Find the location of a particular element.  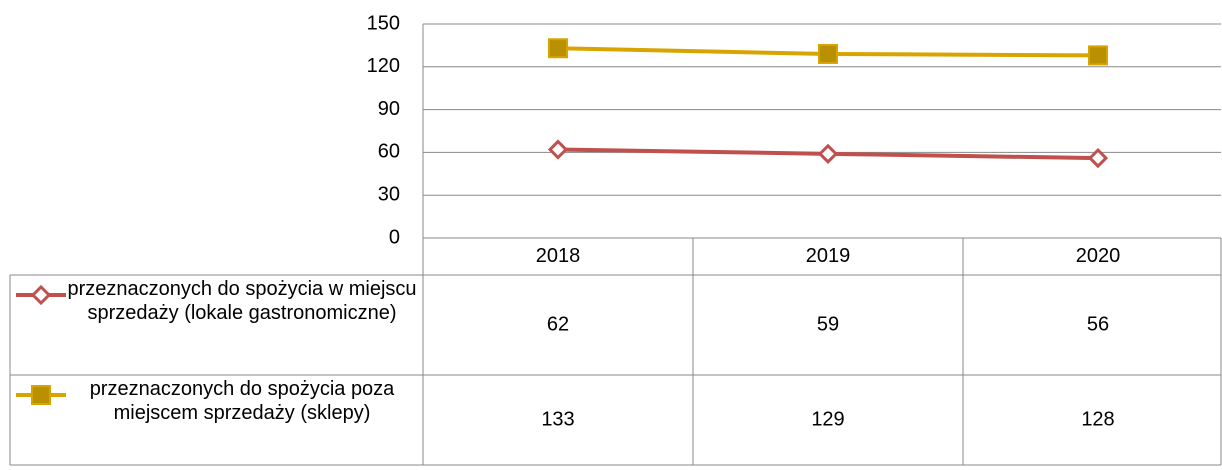

x-tick-label: 2018 is located at coordinates (558, 256).